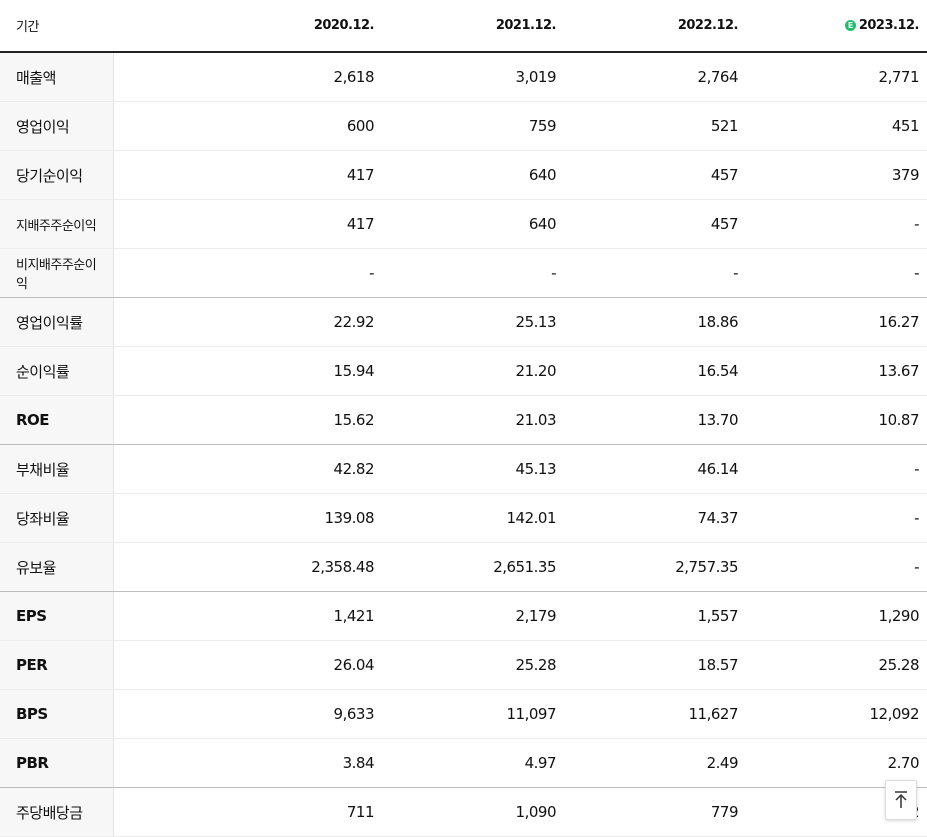 This screenshot has height=837, width=927. What do you see at coordinates (655, 371) in the screenshot?
I see `row-value: 16.54` at bounding box center [655, 371].